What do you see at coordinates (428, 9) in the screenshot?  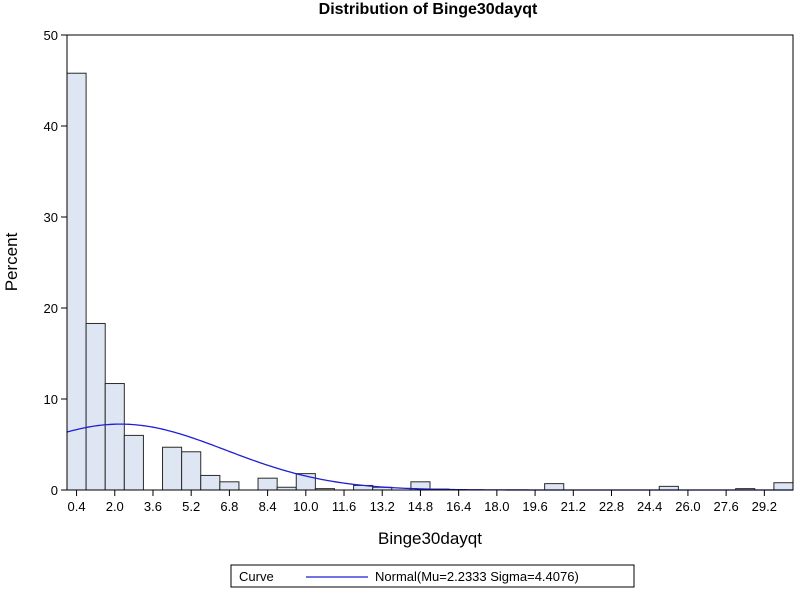 I see `chart-title: Distribution of Binge30dayqt` at bounding box center [428, 9].